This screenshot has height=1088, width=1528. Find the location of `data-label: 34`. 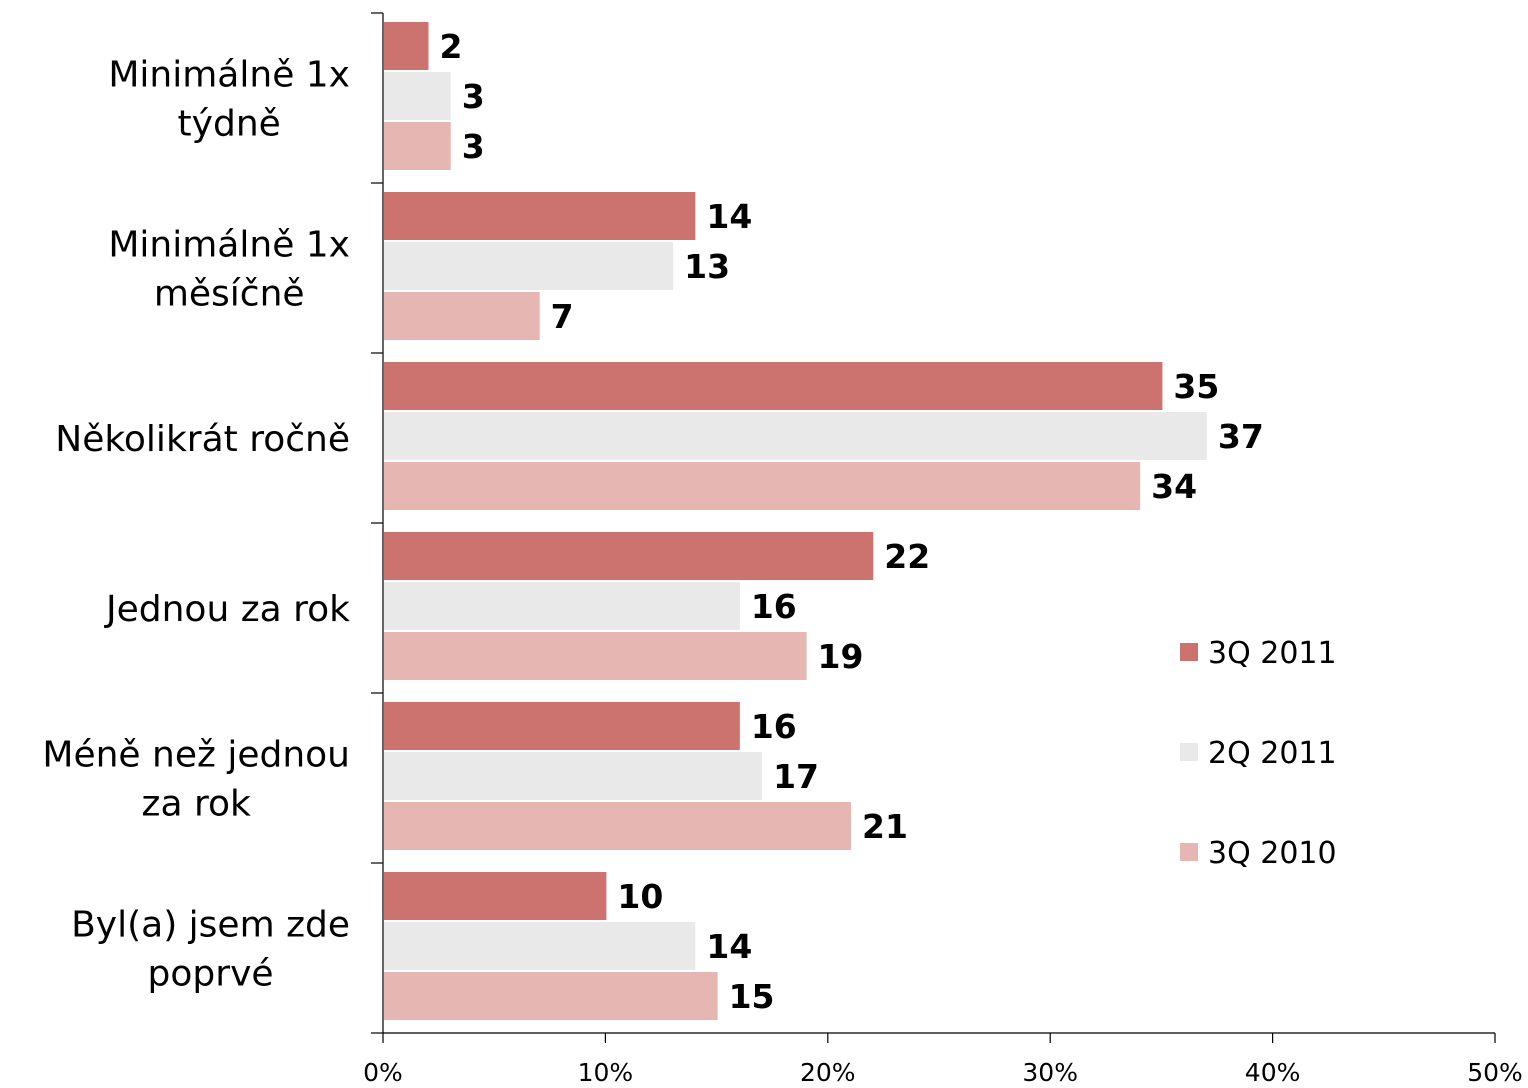

data-label: 34 is located at coordinates (1174, 486).